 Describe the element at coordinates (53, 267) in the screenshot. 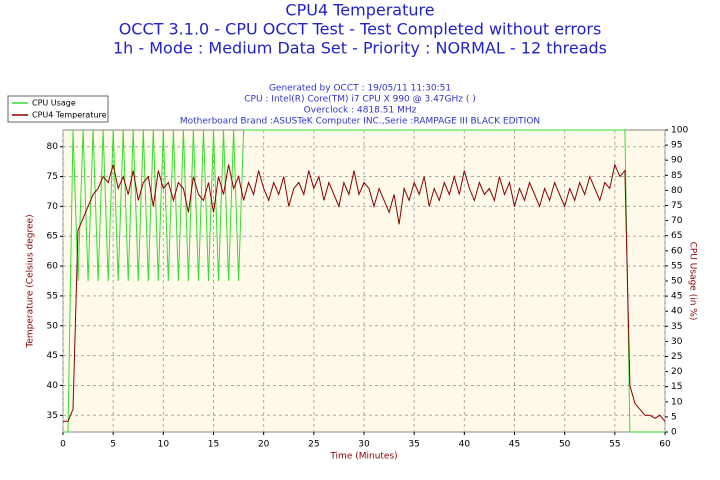

I see `y-tick-label: 60` at that location.